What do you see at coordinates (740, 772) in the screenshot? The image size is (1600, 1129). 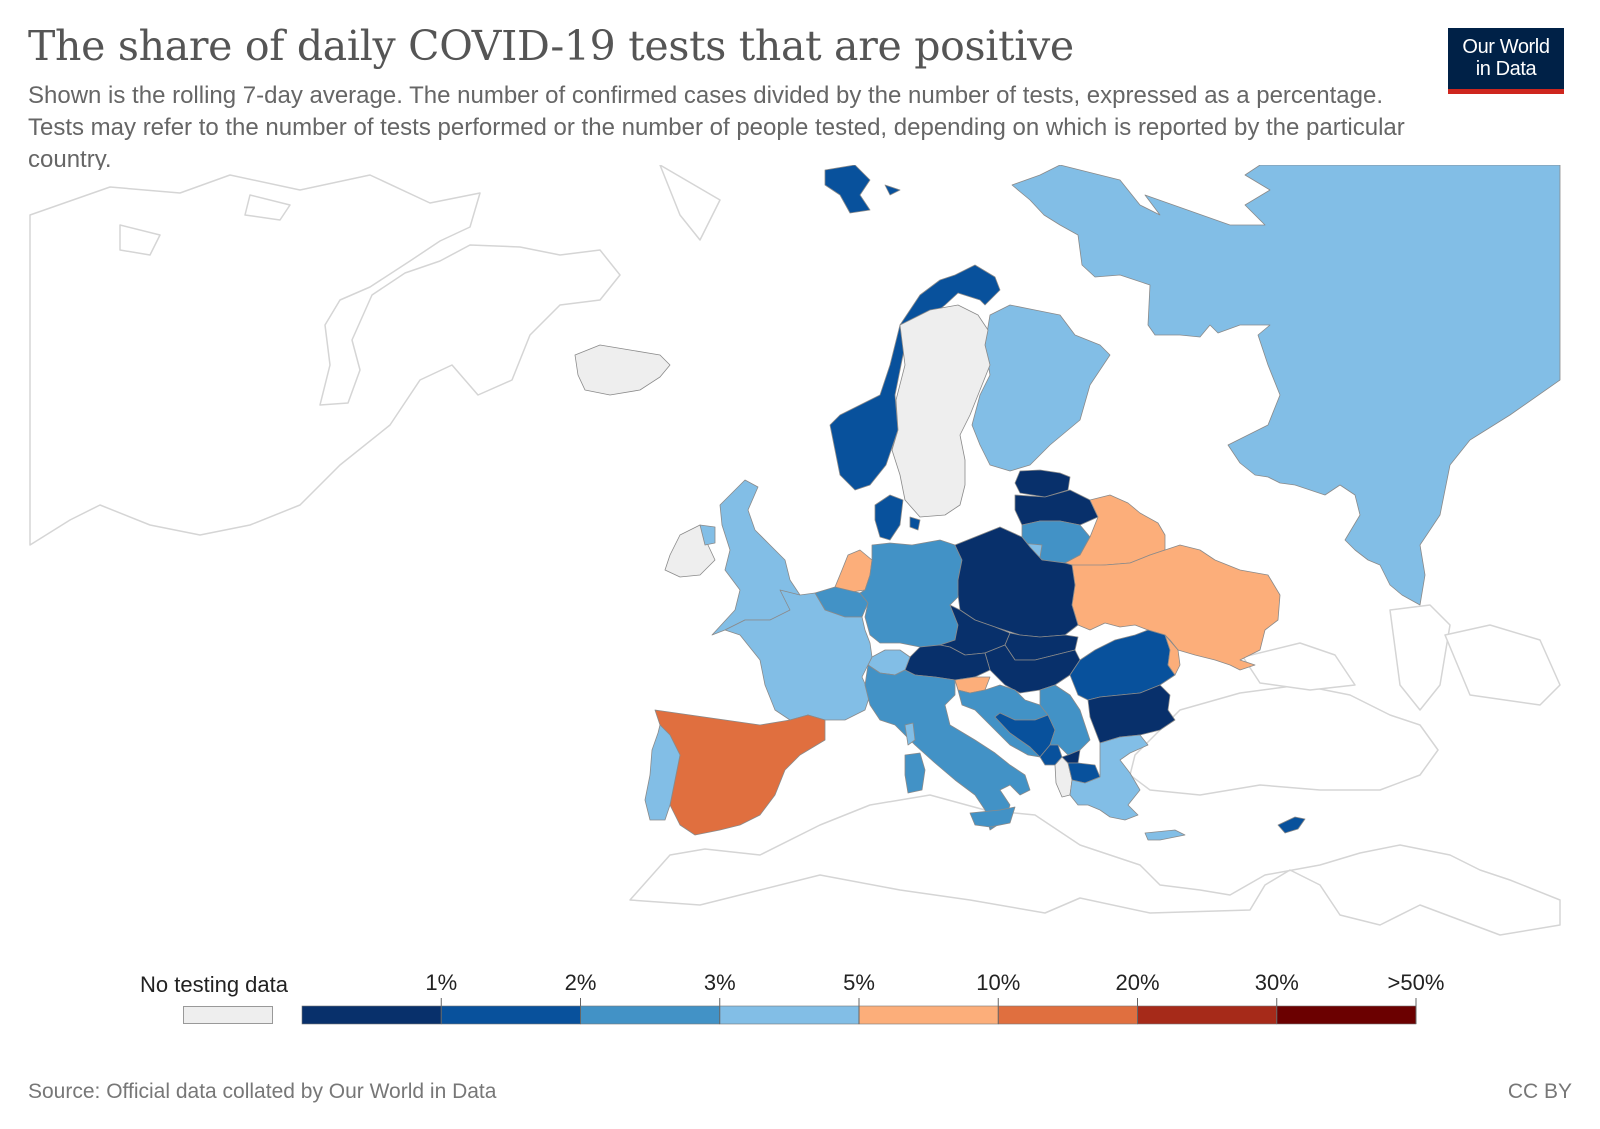 I see `region-spain` at bounding box center [740, 772].